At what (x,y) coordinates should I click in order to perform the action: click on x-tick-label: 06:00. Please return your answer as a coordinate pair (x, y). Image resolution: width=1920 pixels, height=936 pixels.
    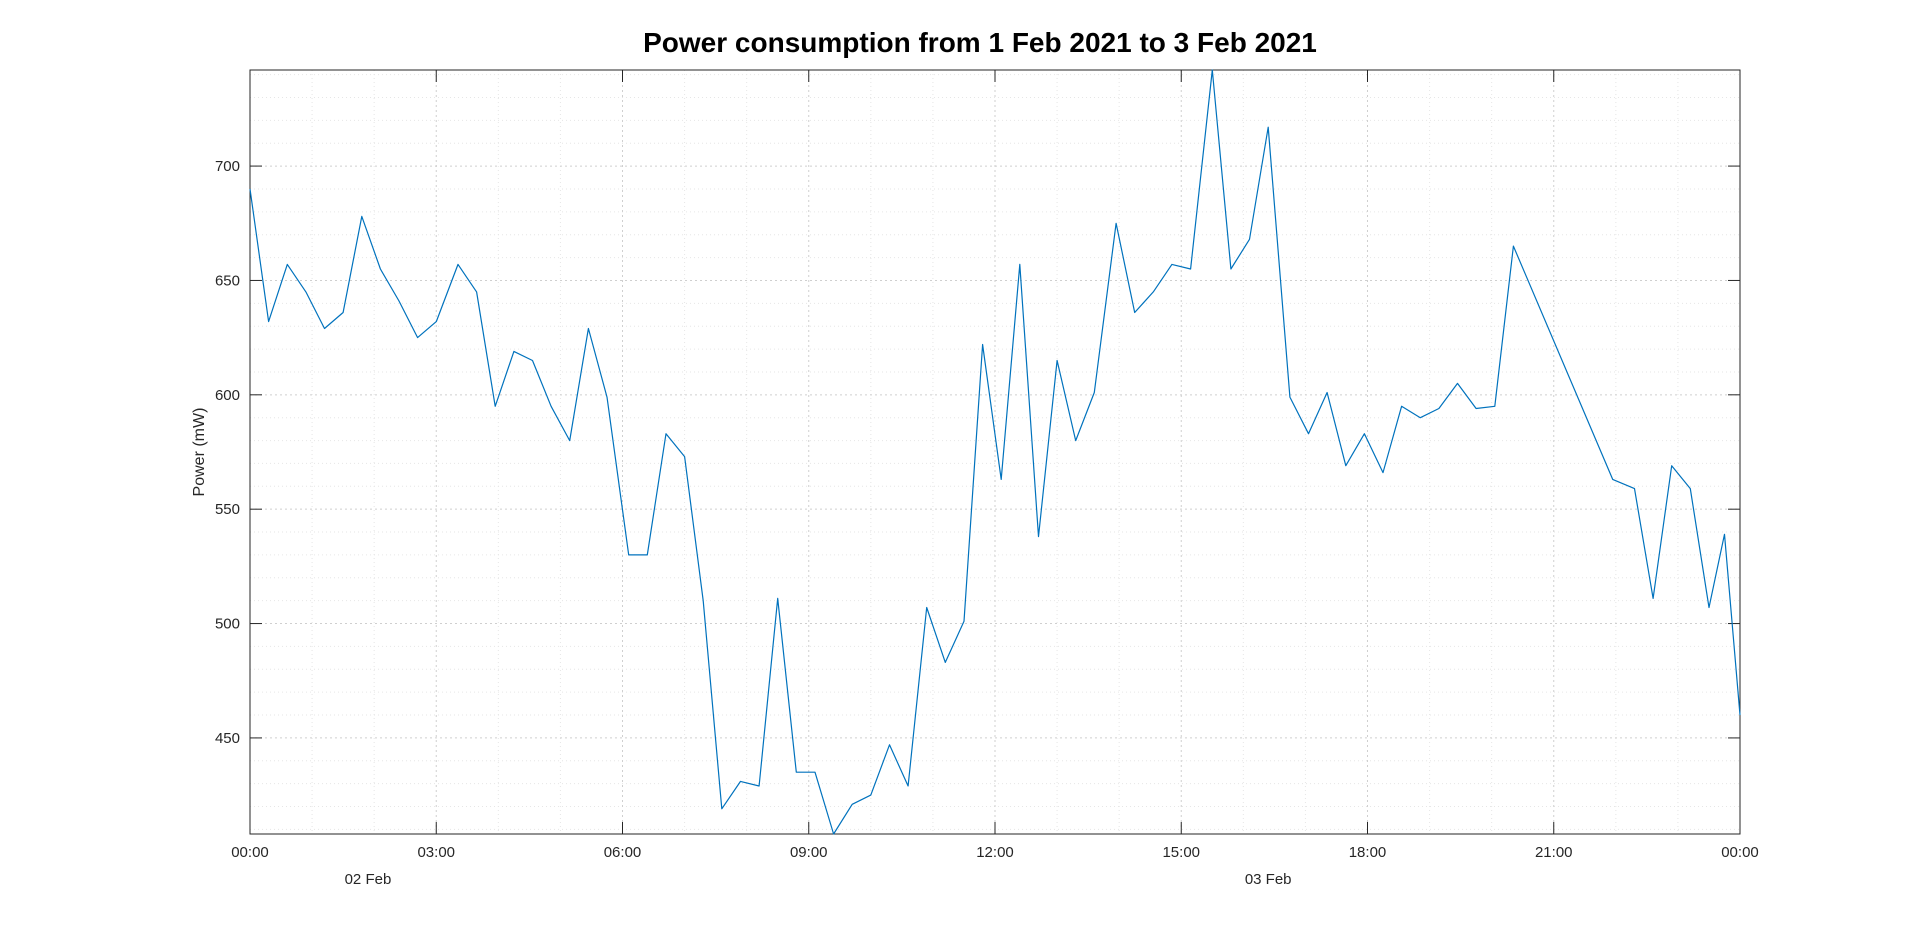
    Looking at the image, I should click on (623, 852).